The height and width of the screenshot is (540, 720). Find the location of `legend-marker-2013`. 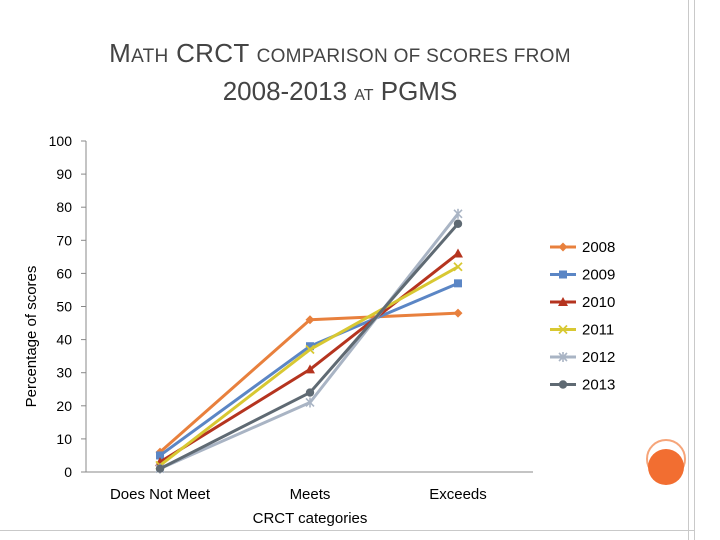

legend-marker-2013 is located at coordinates (563, 384).